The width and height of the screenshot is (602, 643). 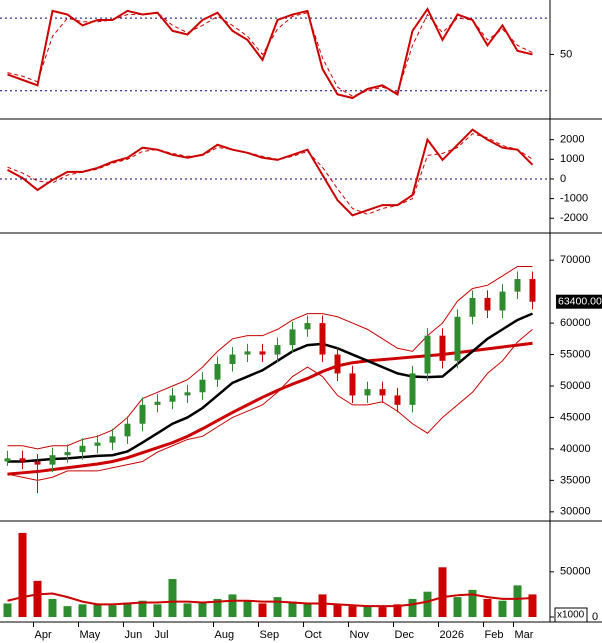 I want to click on y-tick-label: 60000, so click(x=575, y=323).